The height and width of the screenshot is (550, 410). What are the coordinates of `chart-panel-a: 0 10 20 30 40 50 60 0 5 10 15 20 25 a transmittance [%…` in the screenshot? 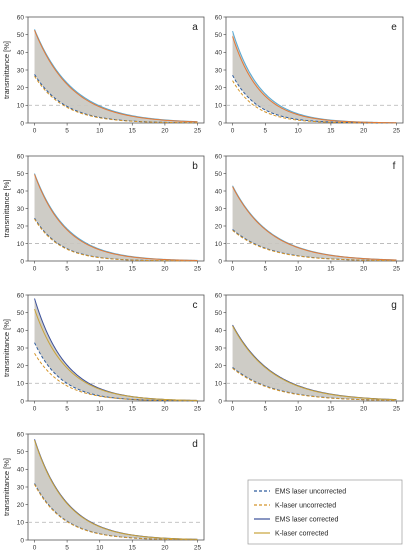 It's located at (103, 74).